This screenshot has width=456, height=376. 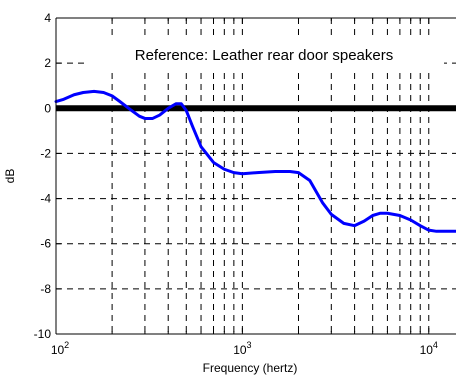 I want to click on annotation-background, so click(x=265, y=54).